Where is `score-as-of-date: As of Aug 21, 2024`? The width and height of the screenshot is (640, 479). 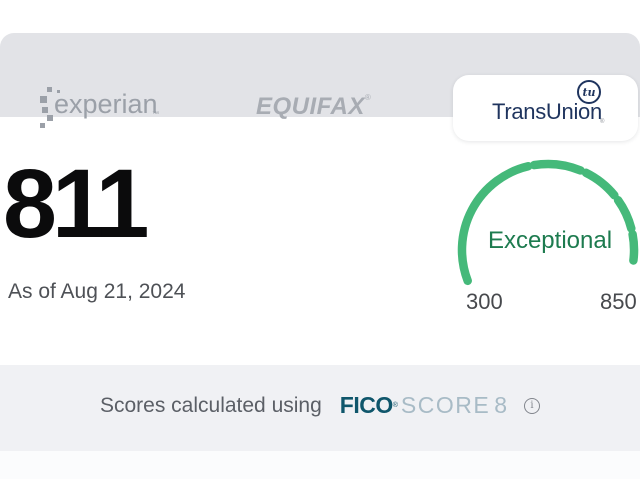 score-as-of-date: As of Aug 21, 2024 is located at coordinates (97, 291).